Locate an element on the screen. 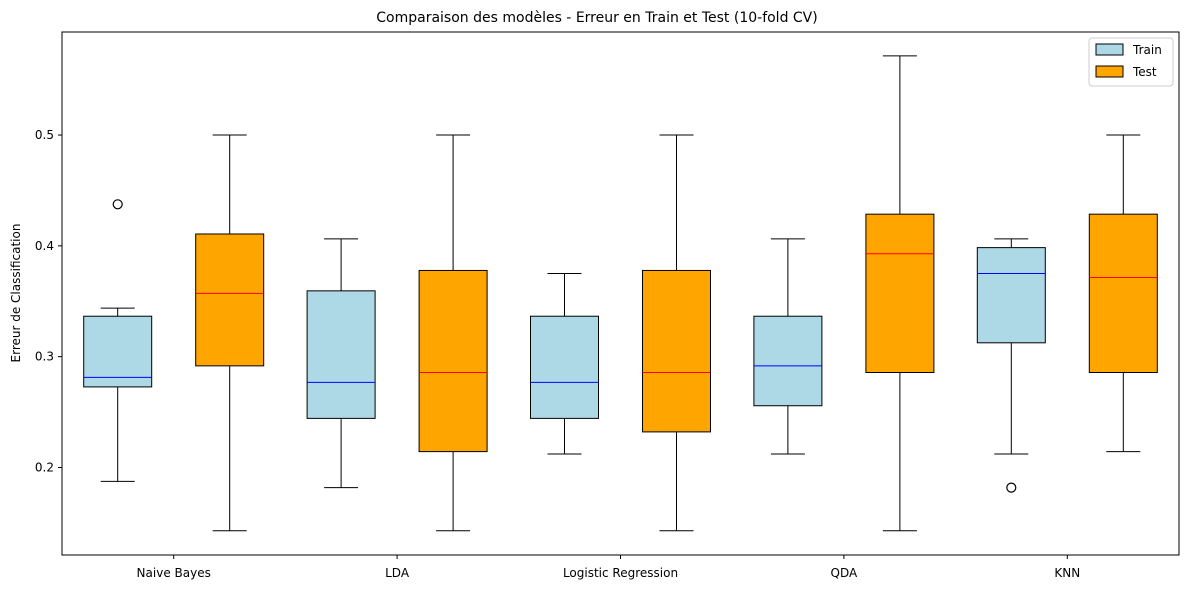 The image size is (1189, 590). x-tick-label: QDA is located at coordinates (844, 573).